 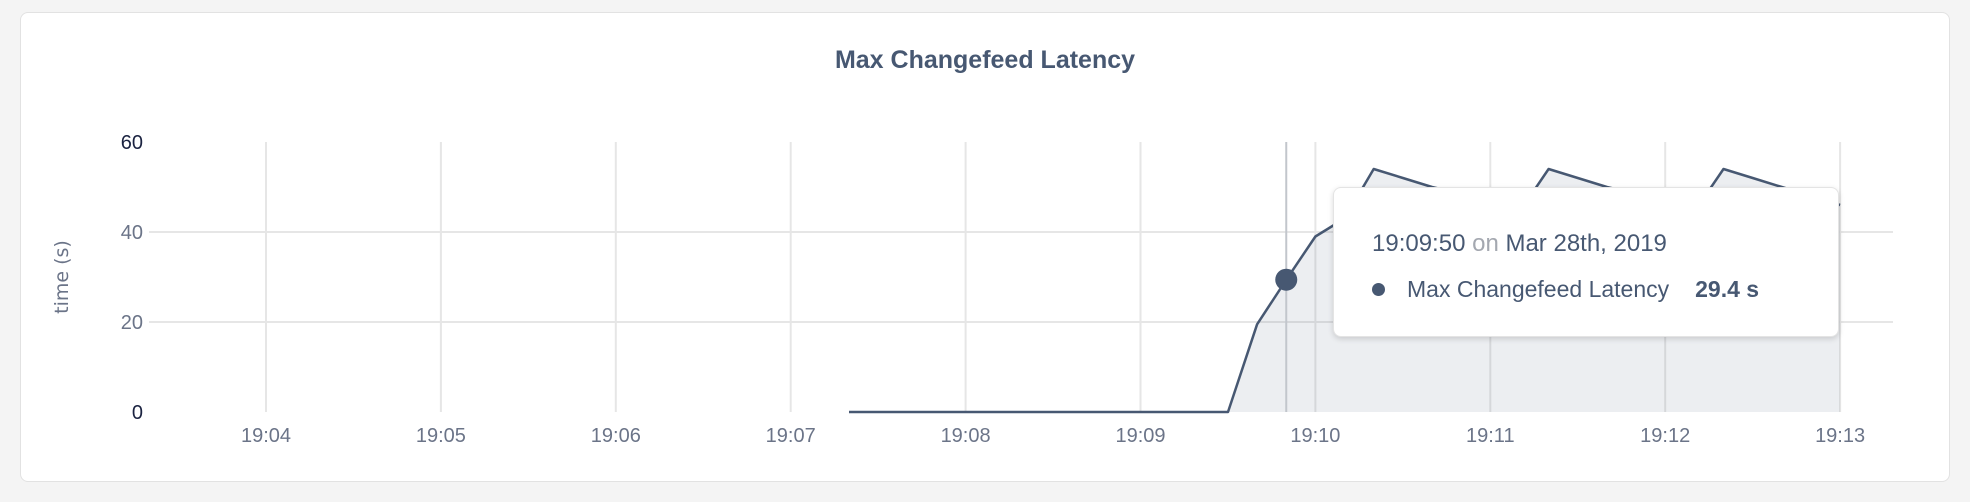 I want to click on y-axis-label: time (s), so click(x=62, y=277).